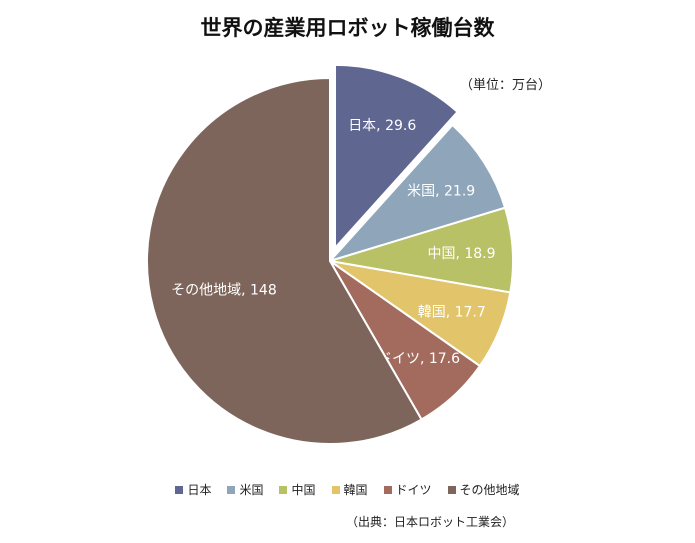 The width and height of the screenshot is (695, 543). Describe the element at coordinates (430, 522) in the screenshot. I see `source-note: （出典：日本ロボット工業会）` at that location.